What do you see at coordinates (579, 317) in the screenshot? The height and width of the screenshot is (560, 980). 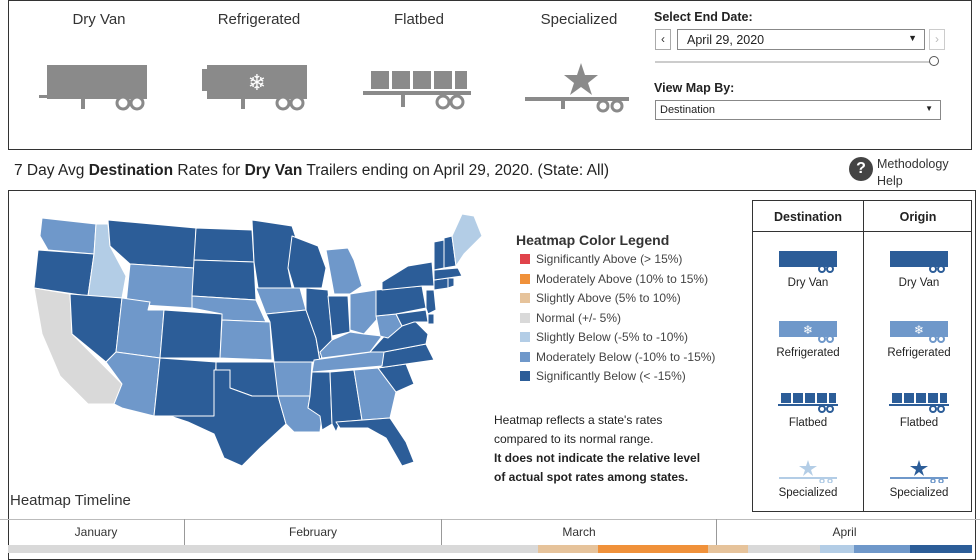 I see `legend-label: Normal (+/- 5%)` at bounding box center [579, 317].